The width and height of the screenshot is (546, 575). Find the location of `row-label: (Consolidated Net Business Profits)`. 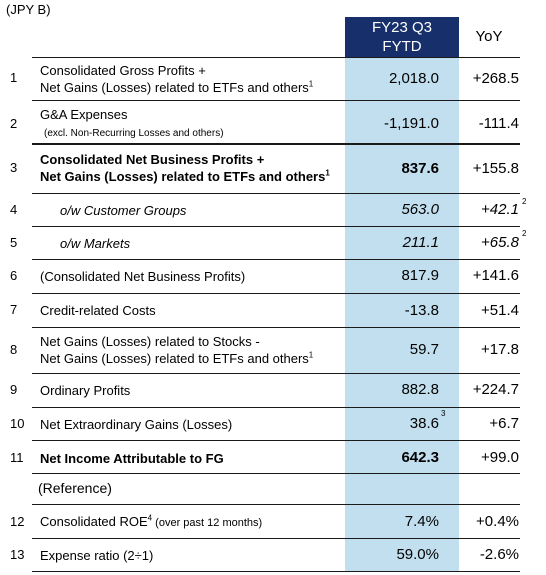

row-label: (Consolidated Net Business Profits) is located at coordinates (143, 276).